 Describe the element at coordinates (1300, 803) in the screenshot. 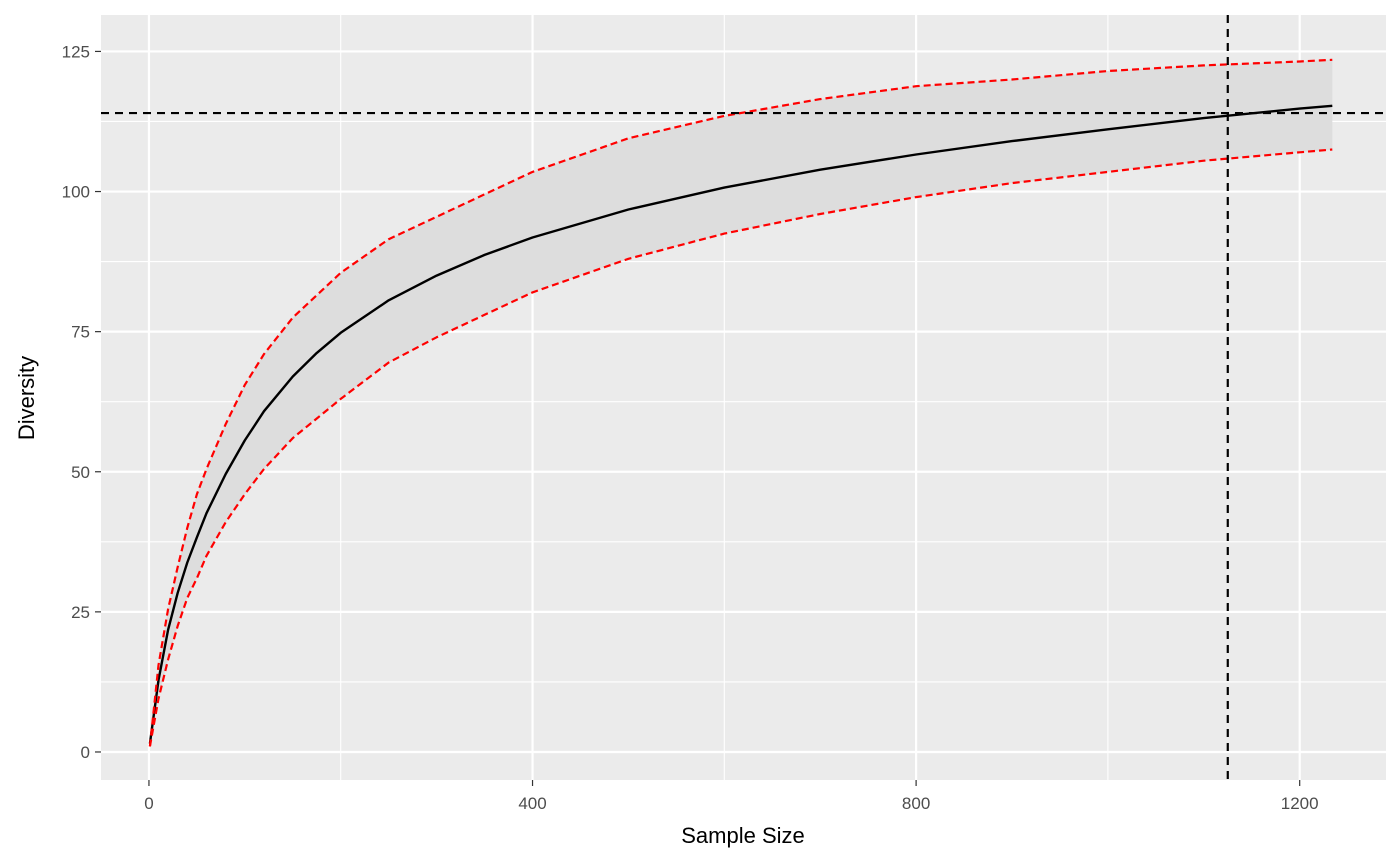

I see `x-tick-label: 1200` at that location.